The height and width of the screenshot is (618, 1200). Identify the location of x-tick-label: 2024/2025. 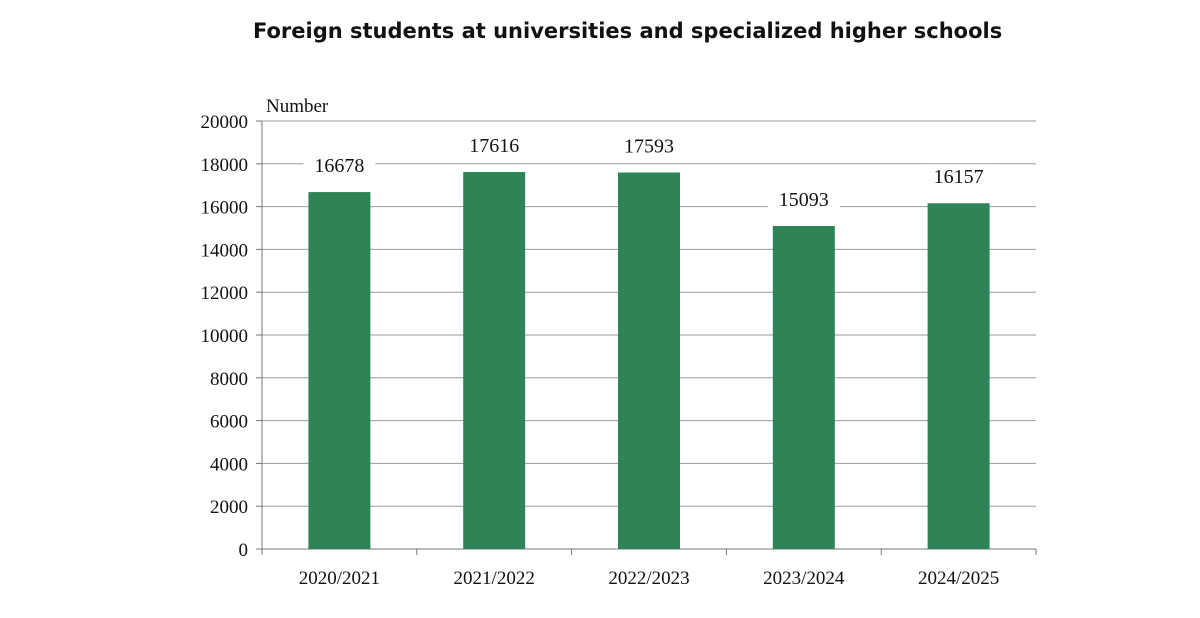
(958, 578).